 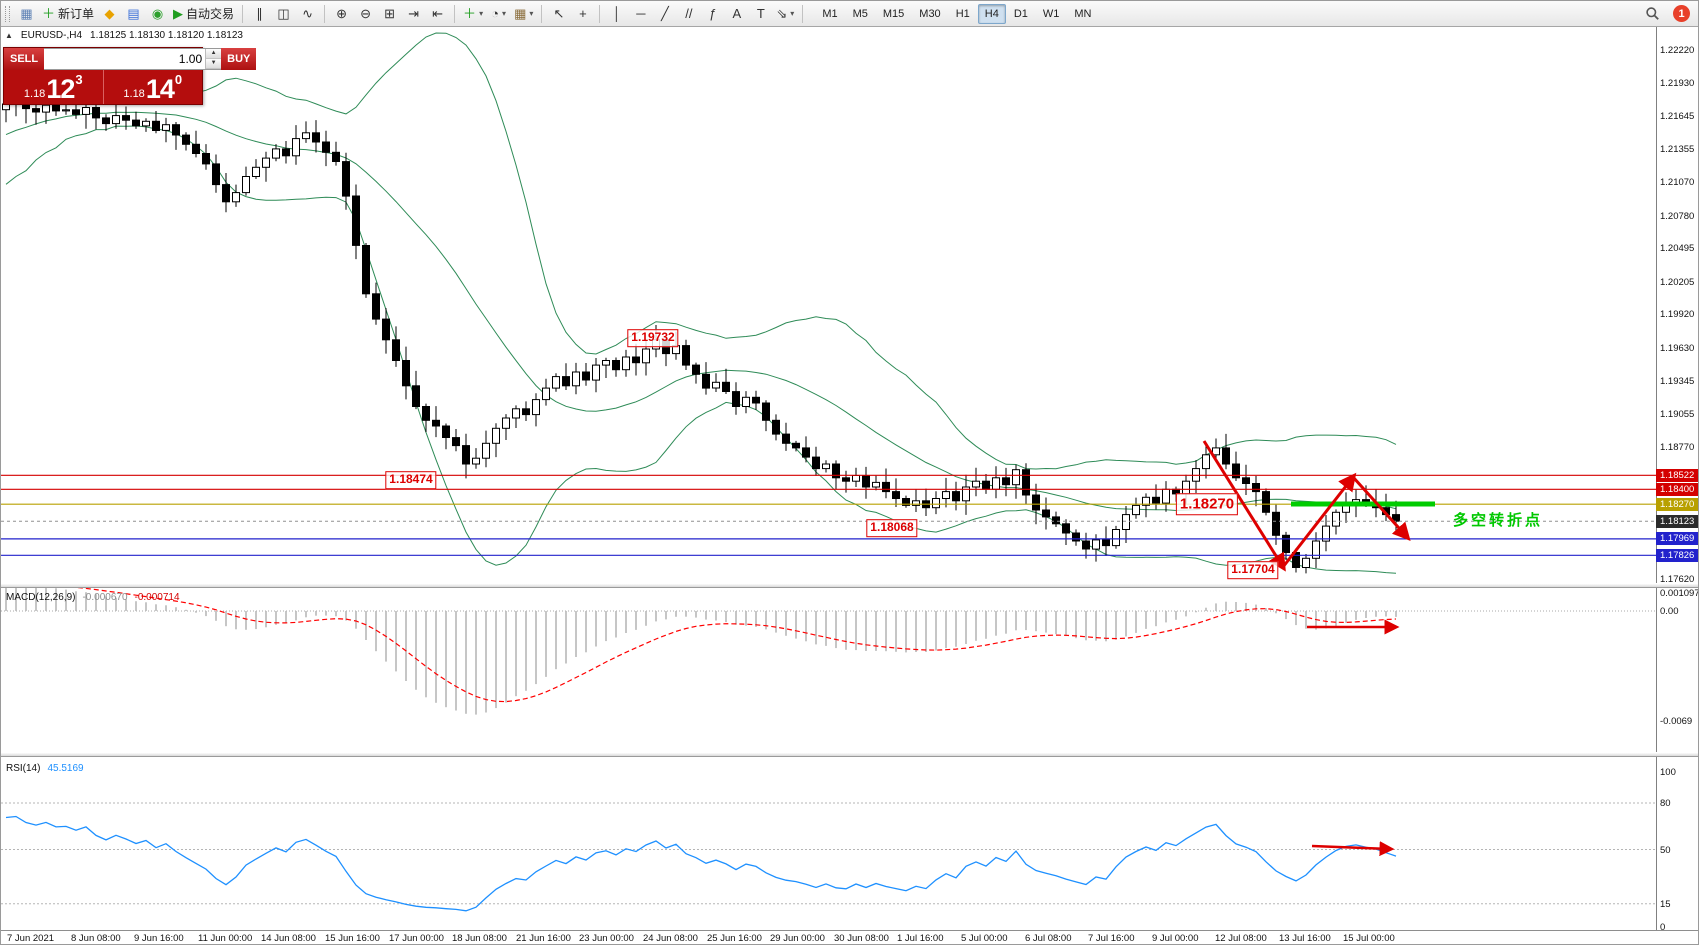 What do you see at coordinates (160, 89) in the screenshot?
I see `buy-price-big: 14` at bounding box center [160, 89].